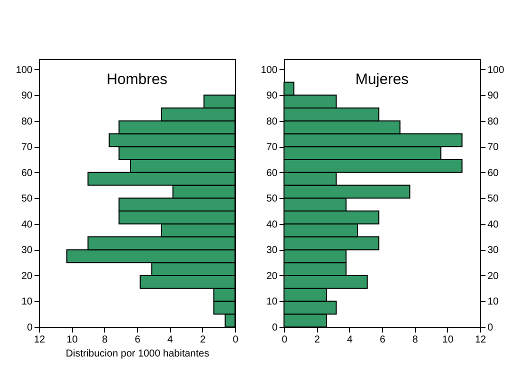 The width and height of the screenshot is (509, 376). Describe the element at coordinates (138, 354) in the screenshot. I see `x-axis-title: Distribucion por 1000 habitantes` at that location.